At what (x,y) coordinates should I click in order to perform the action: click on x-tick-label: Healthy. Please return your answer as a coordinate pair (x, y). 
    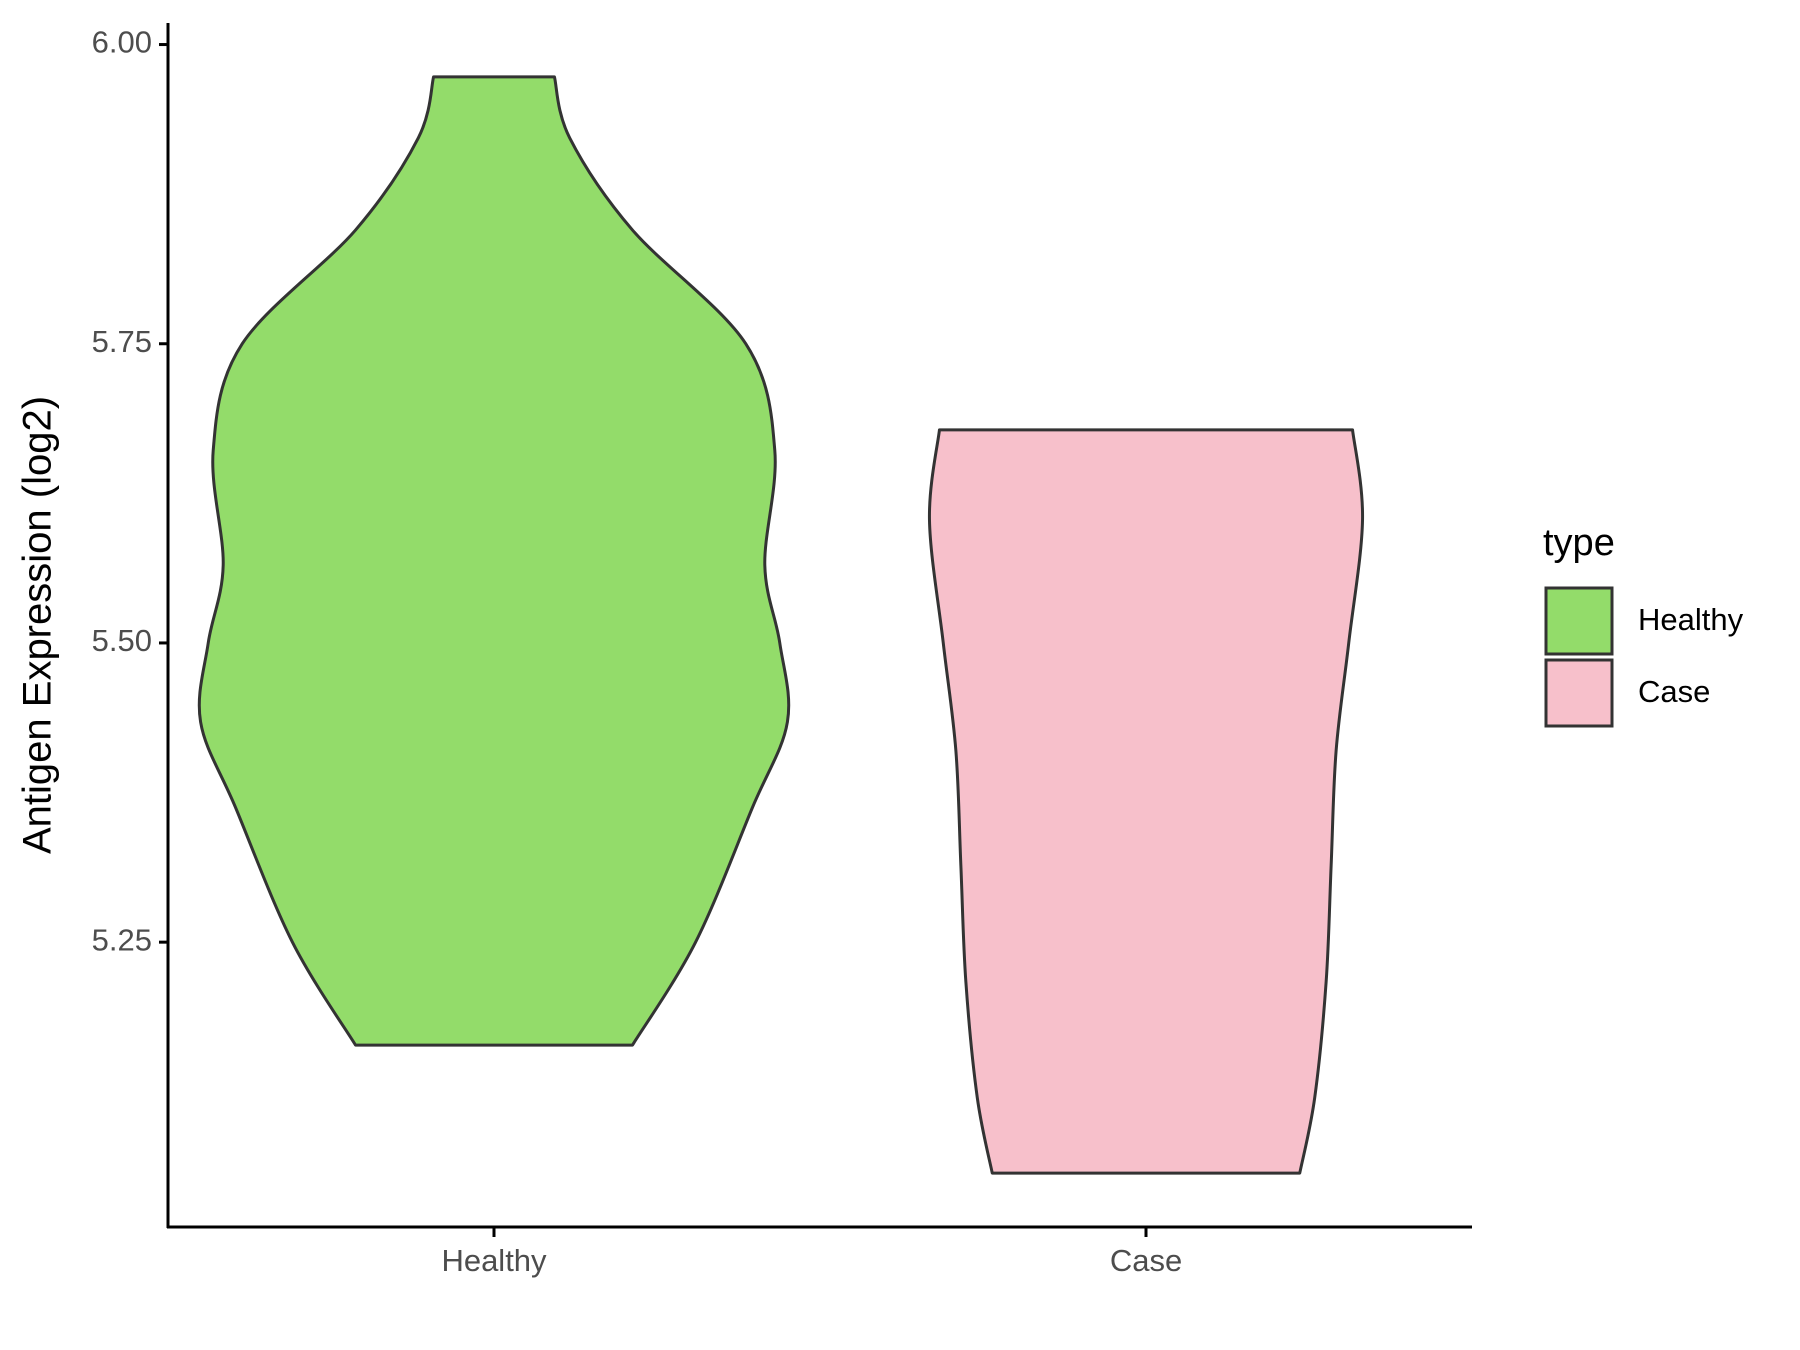
    Looking at the image, I should click on (494, 1260).